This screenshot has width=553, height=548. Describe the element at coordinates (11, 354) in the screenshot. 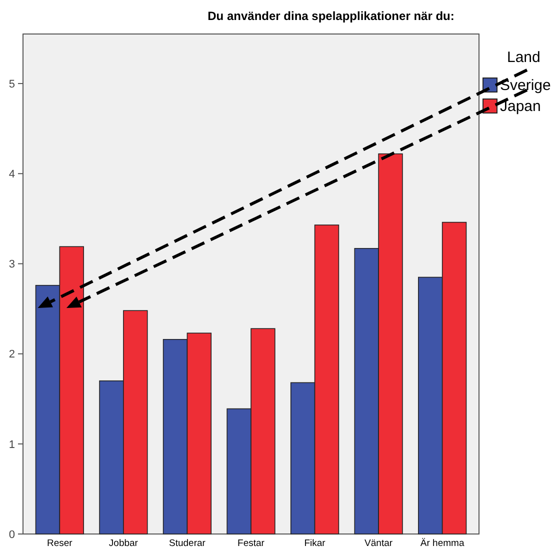

I see `y-tick-label: 2` at that location.